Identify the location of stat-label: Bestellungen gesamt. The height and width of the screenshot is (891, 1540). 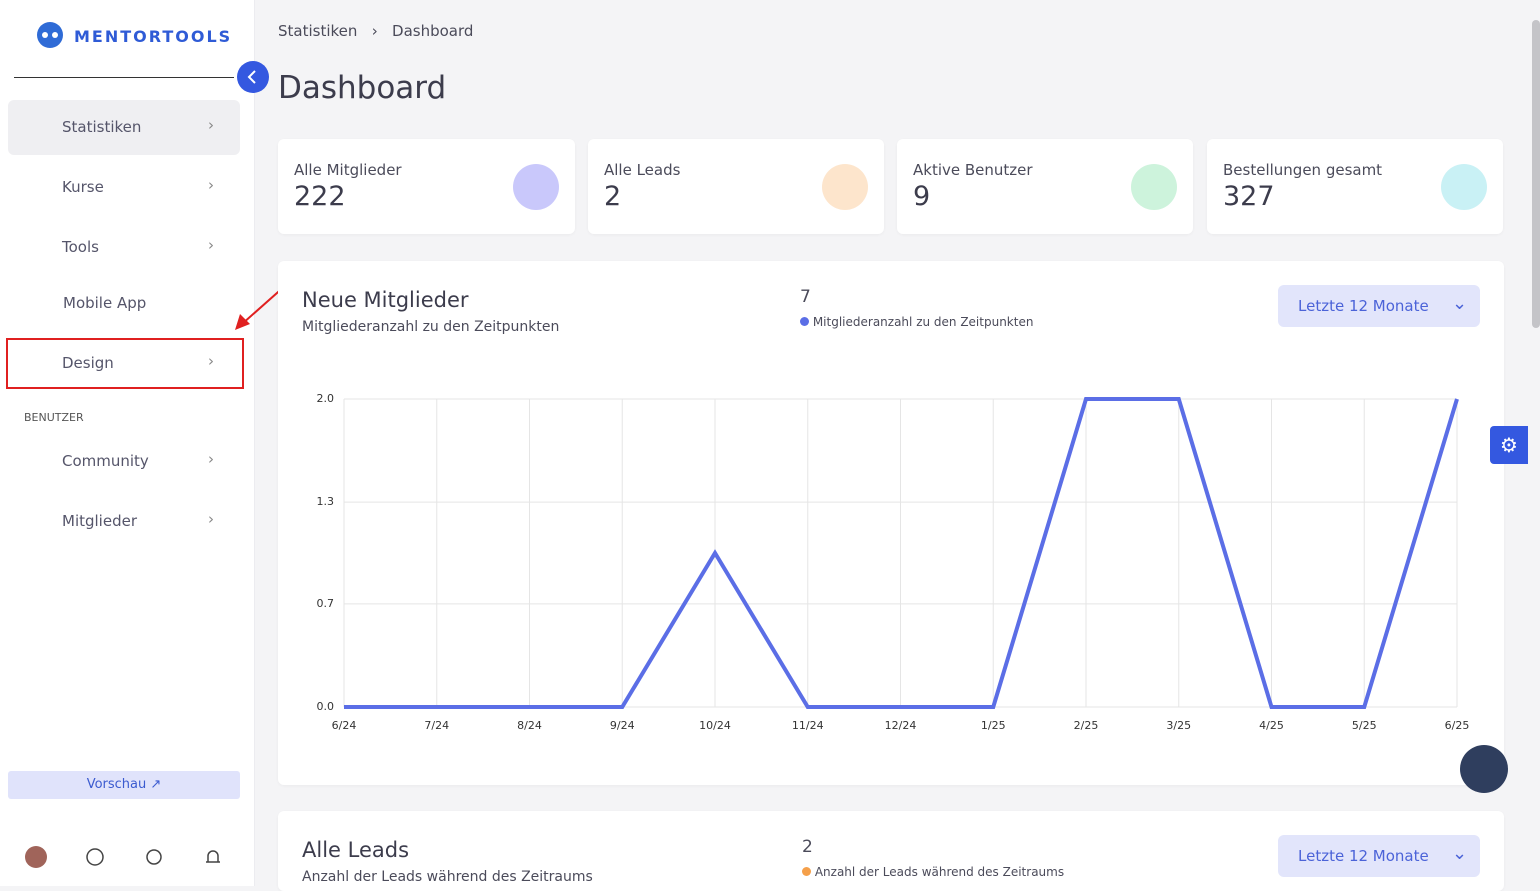
(1303, 170).